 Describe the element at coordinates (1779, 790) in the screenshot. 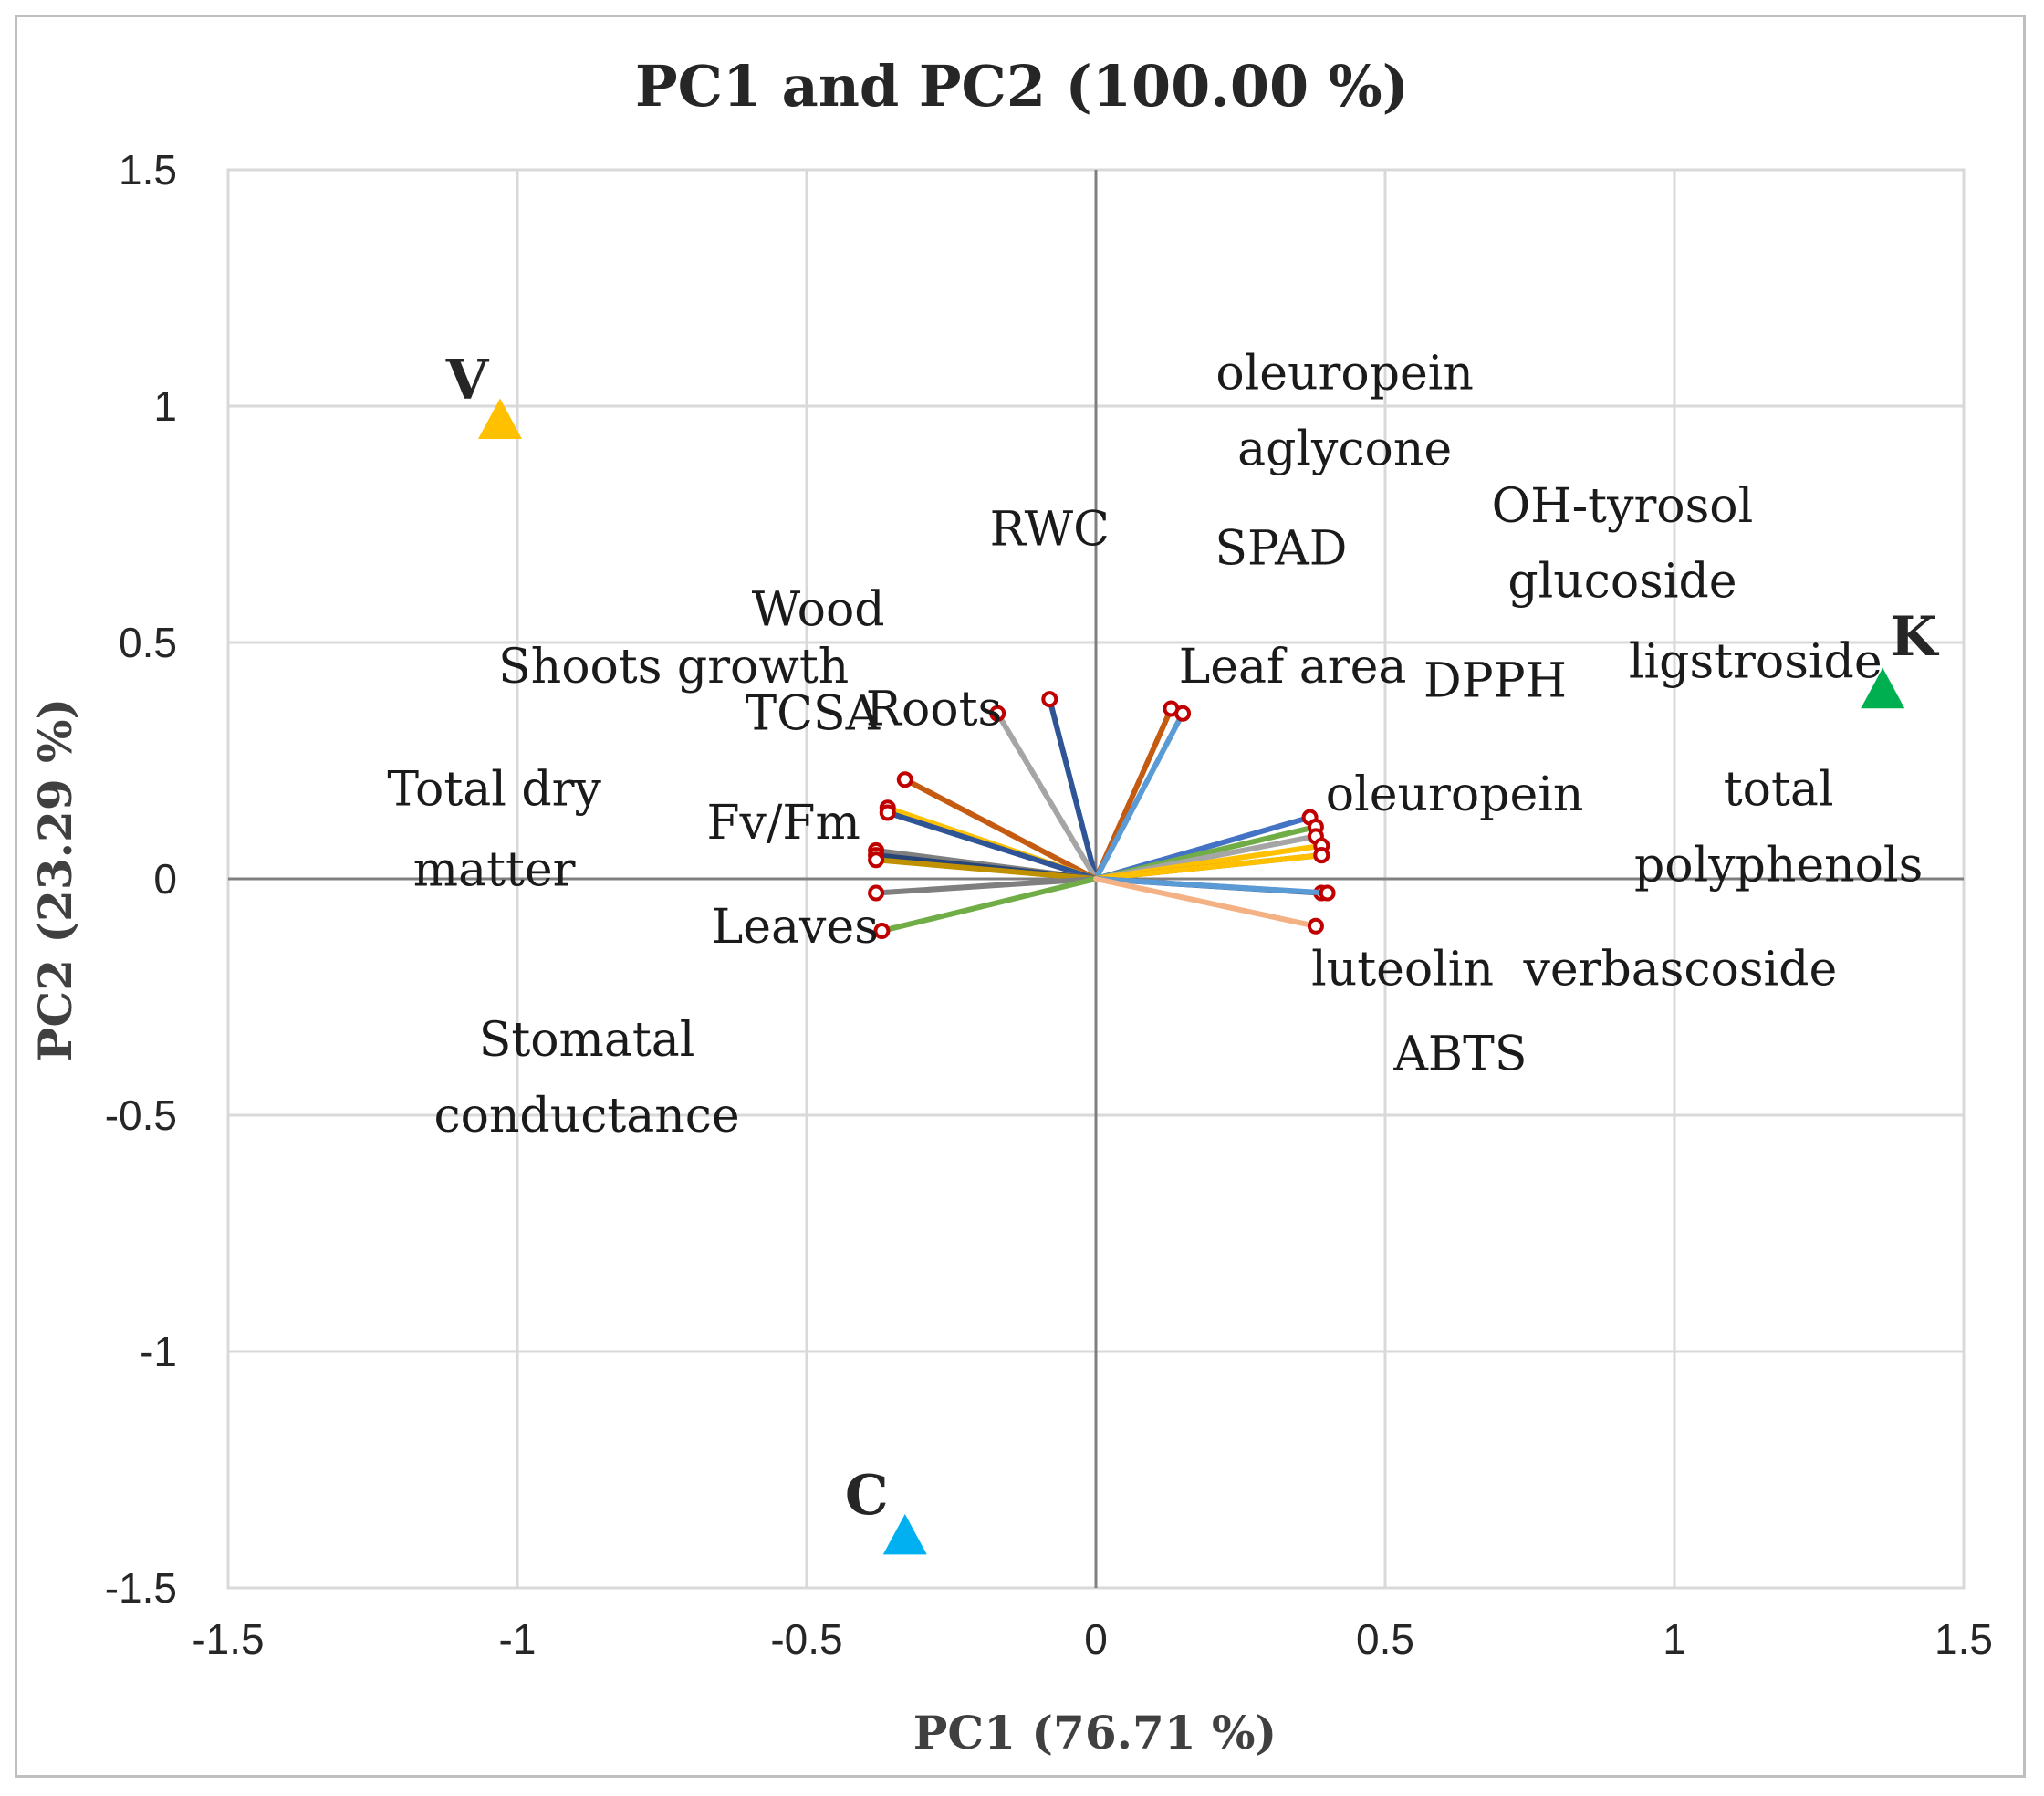

I see `variable-label: total` at that location.